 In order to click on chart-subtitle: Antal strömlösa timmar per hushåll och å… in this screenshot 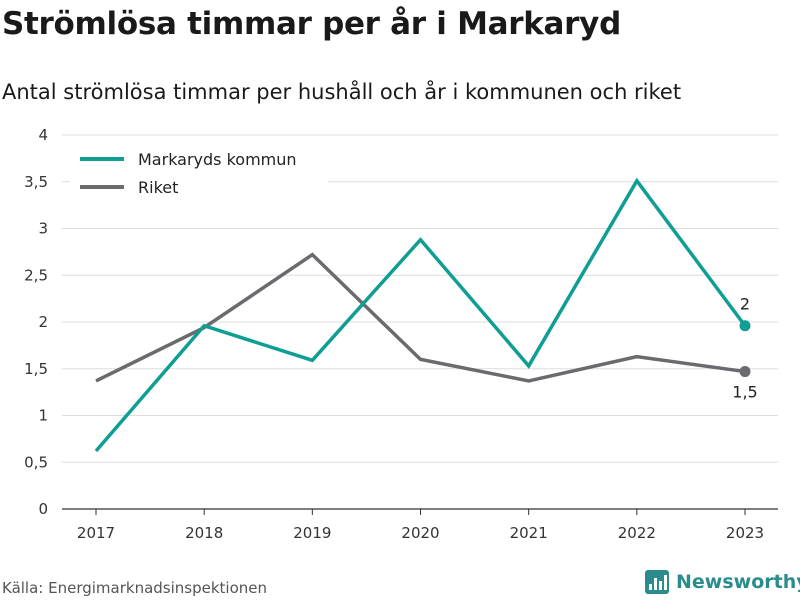, I will do `click(342, 92)`.